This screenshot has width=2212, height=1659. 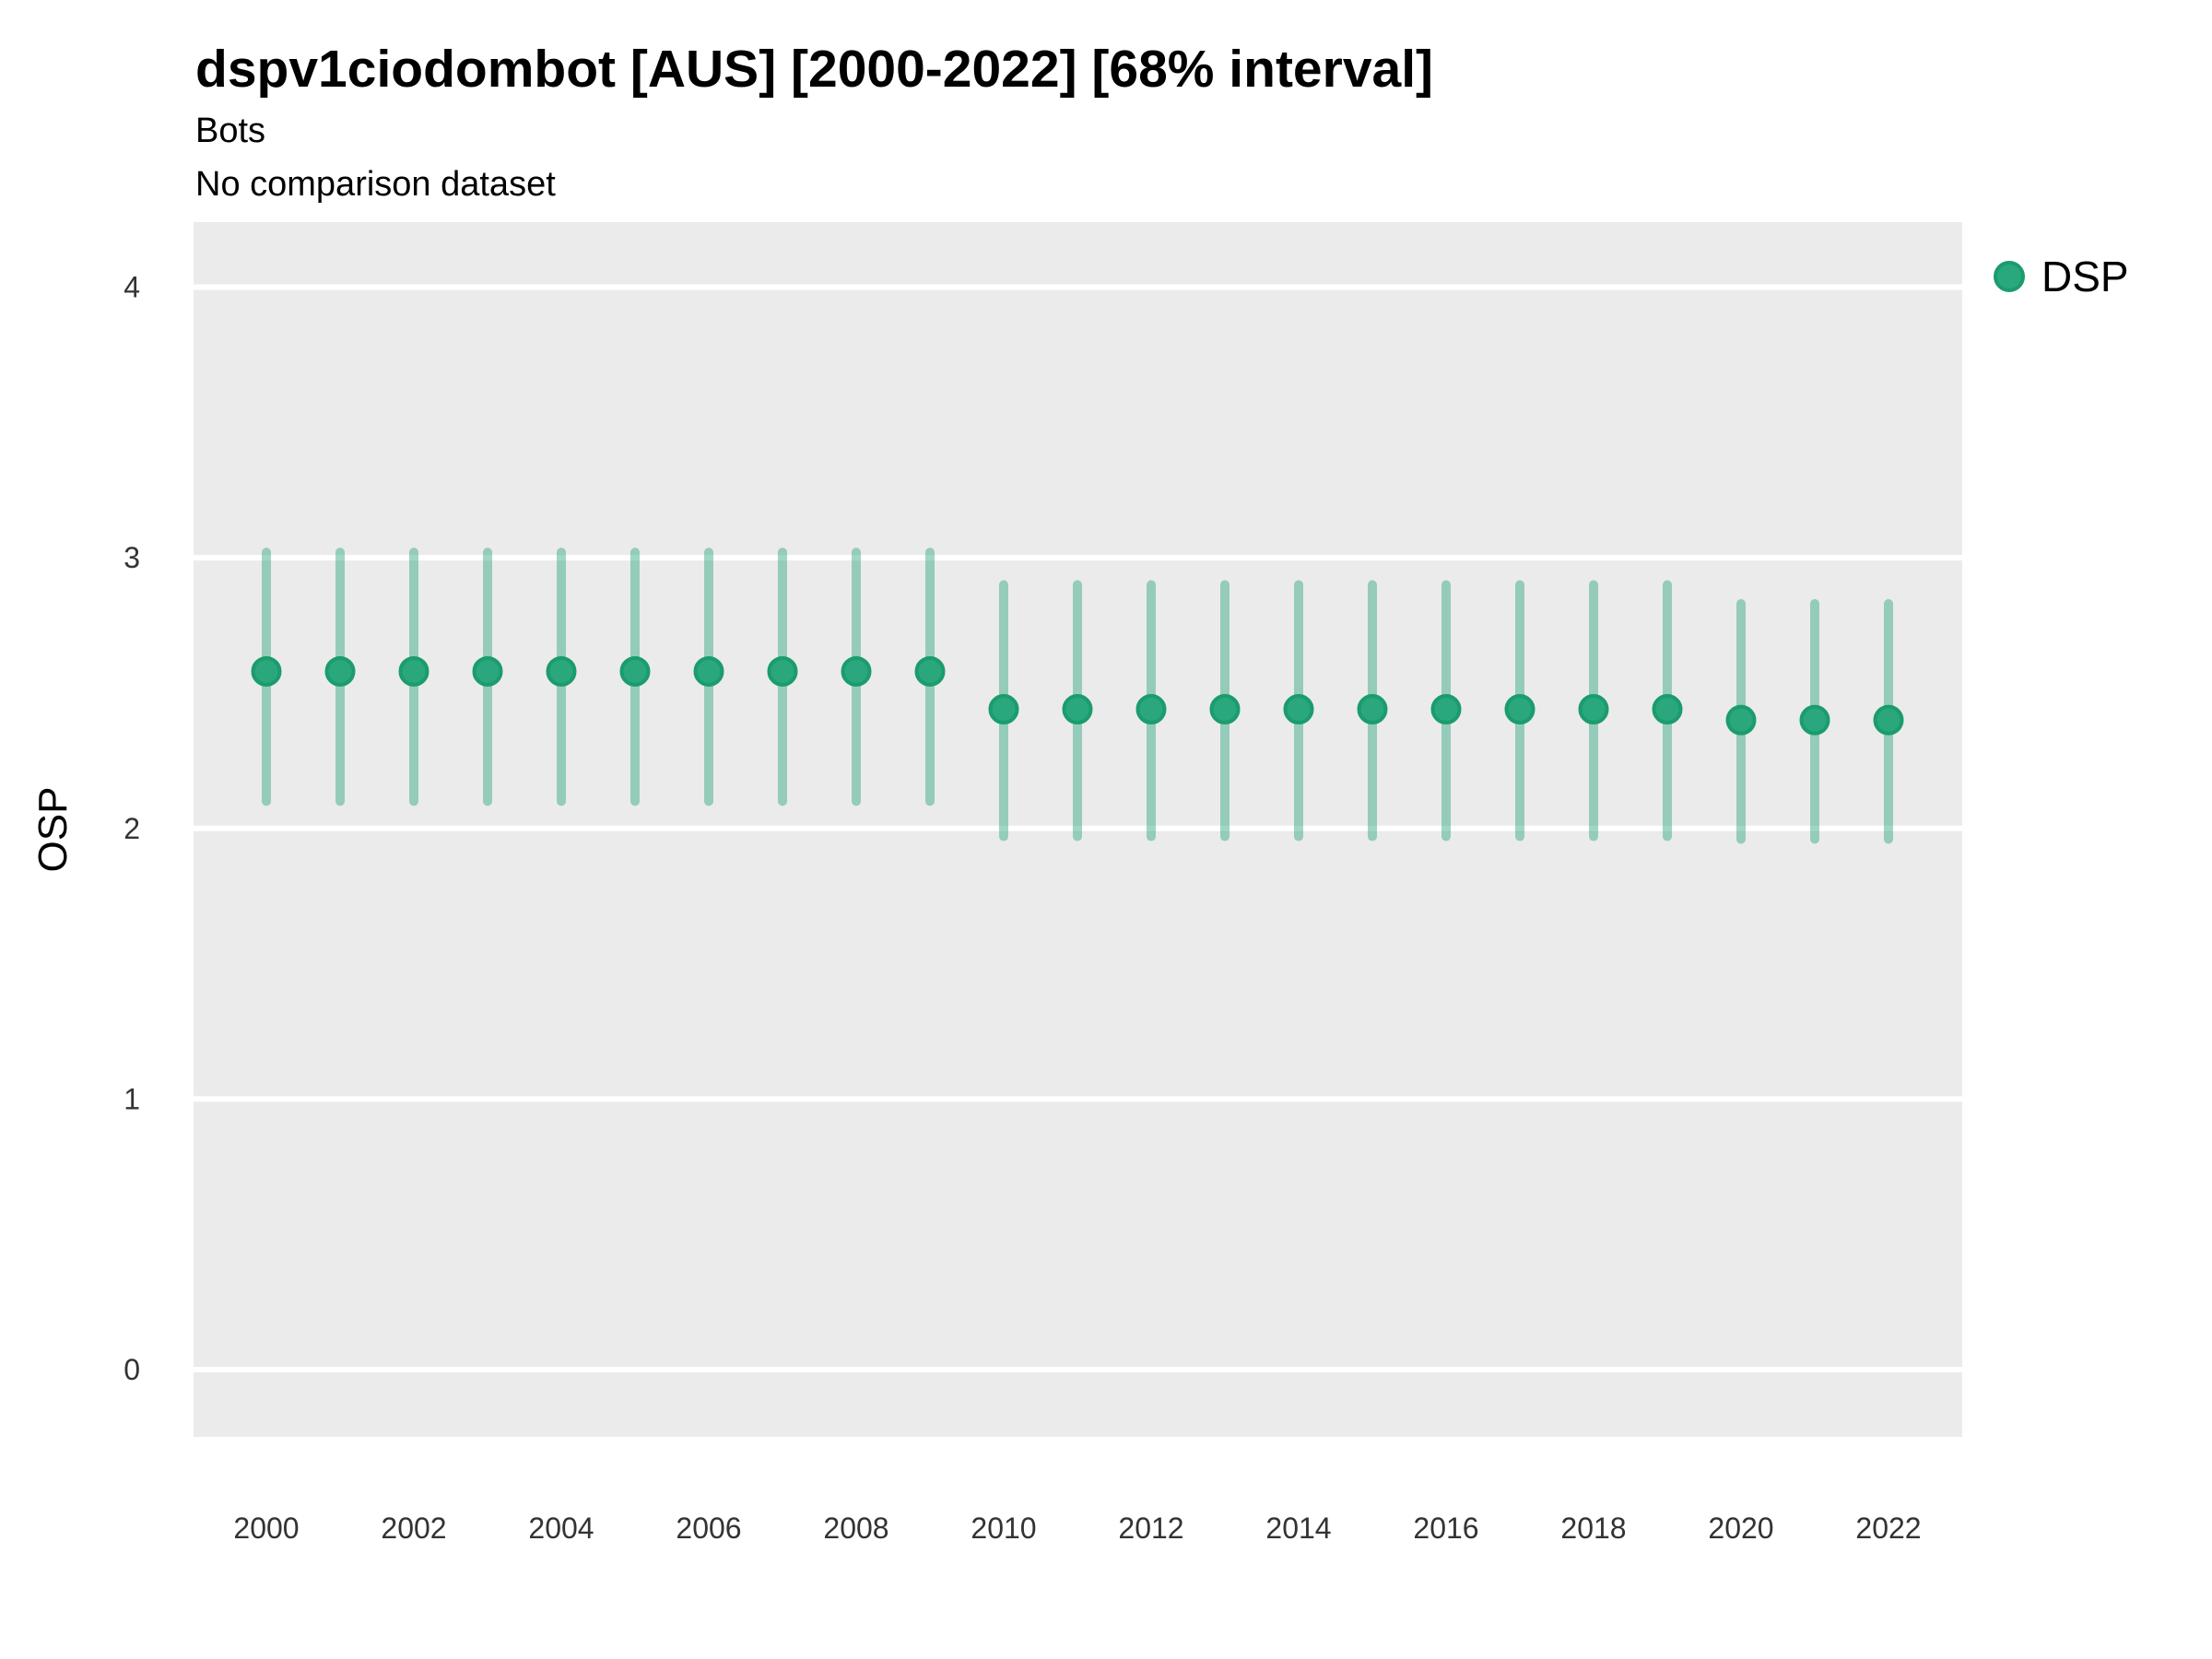 I want to click on y-tick-label-3: 3, so click(x=132, y=557).